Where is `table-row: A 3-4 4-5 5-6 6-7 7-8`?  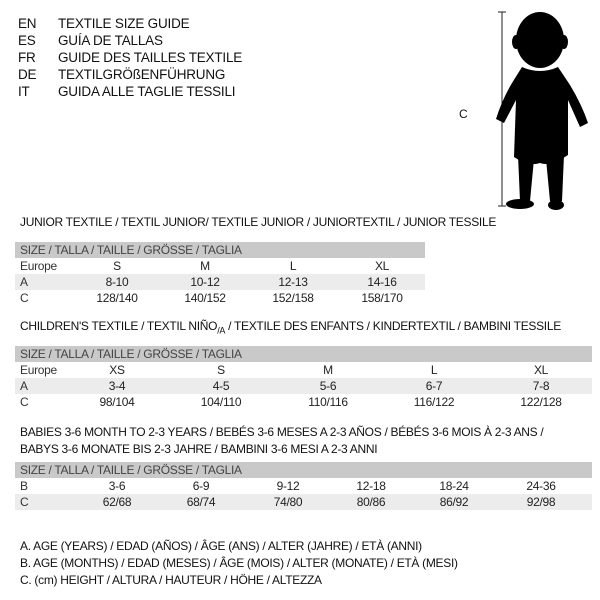
table-row: A 3-4 4-5 5-6 6-7 7-8 is located at coordinates (303, 386).